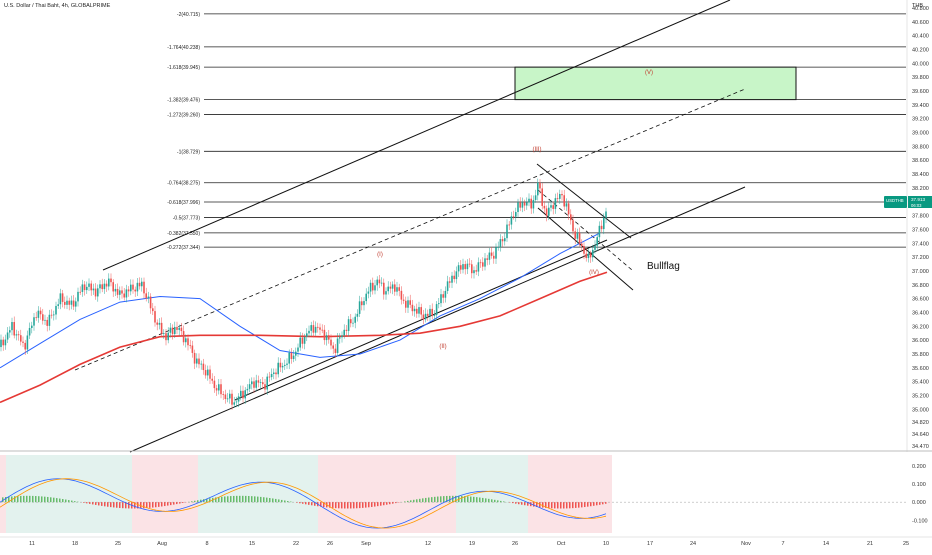  I want to click on y-tick-label: 36.400, so click(920, 313).